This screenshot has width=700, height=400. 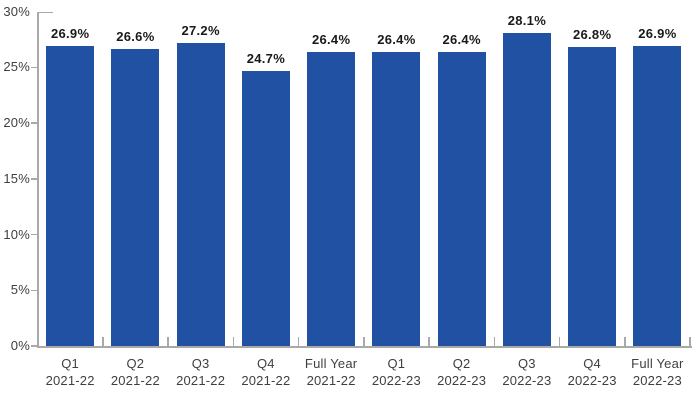 What do you see at coordinates (201, 372) in the screenshot?
I see `x-axis-category-label: Q3 2021-22` at bounding box center [201, 372].